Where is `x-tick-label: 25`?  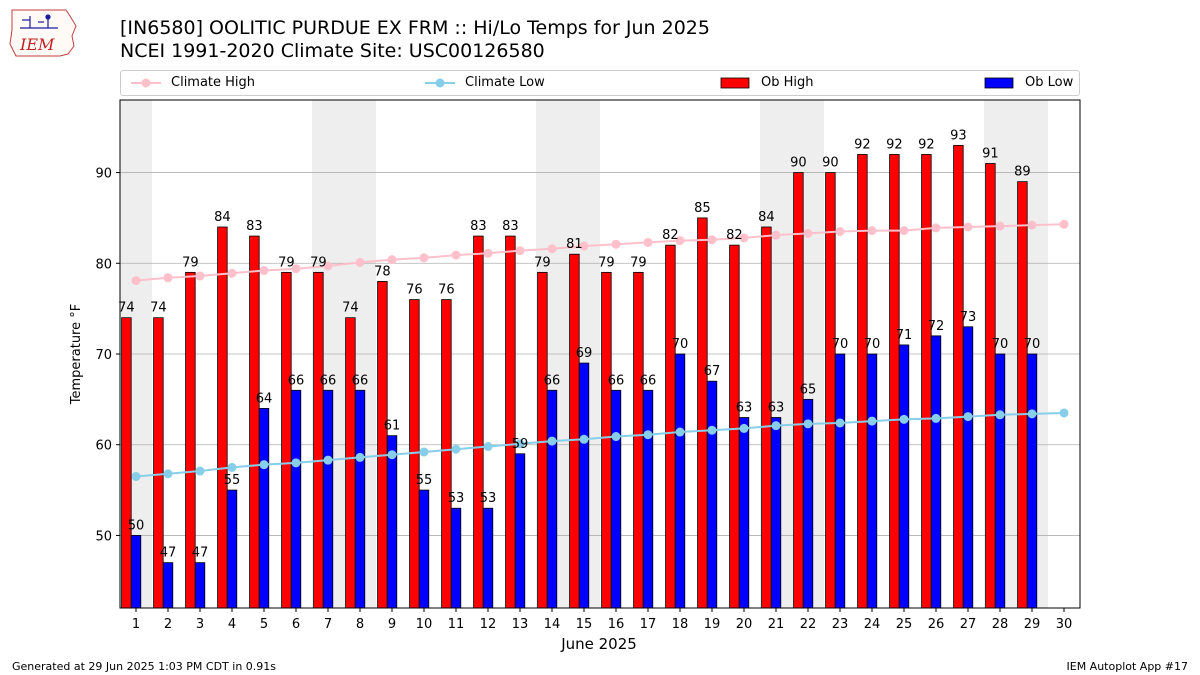
x-tick-label: 25 is located at coordinates (904, 624).